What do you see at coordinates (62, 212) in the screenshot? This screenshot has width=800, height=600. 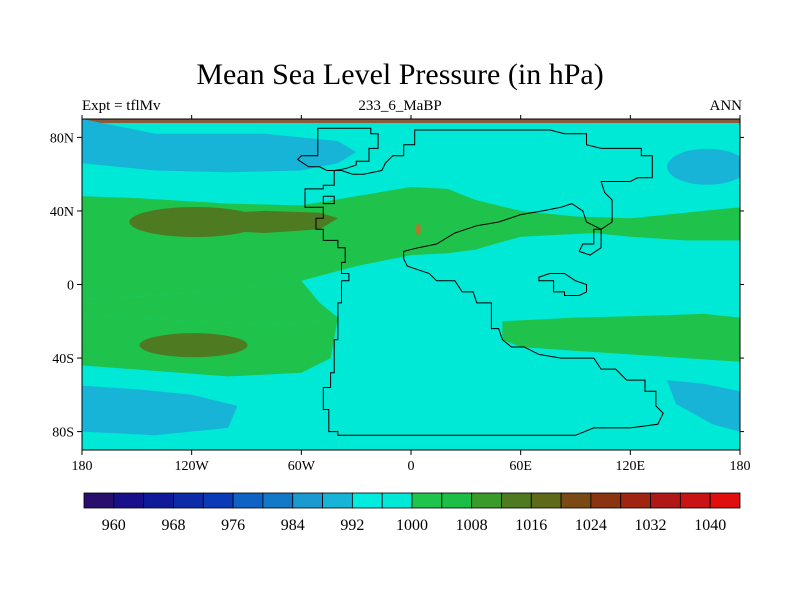 I see `y-tick-label: 40N` at bounding box center [62, 212].